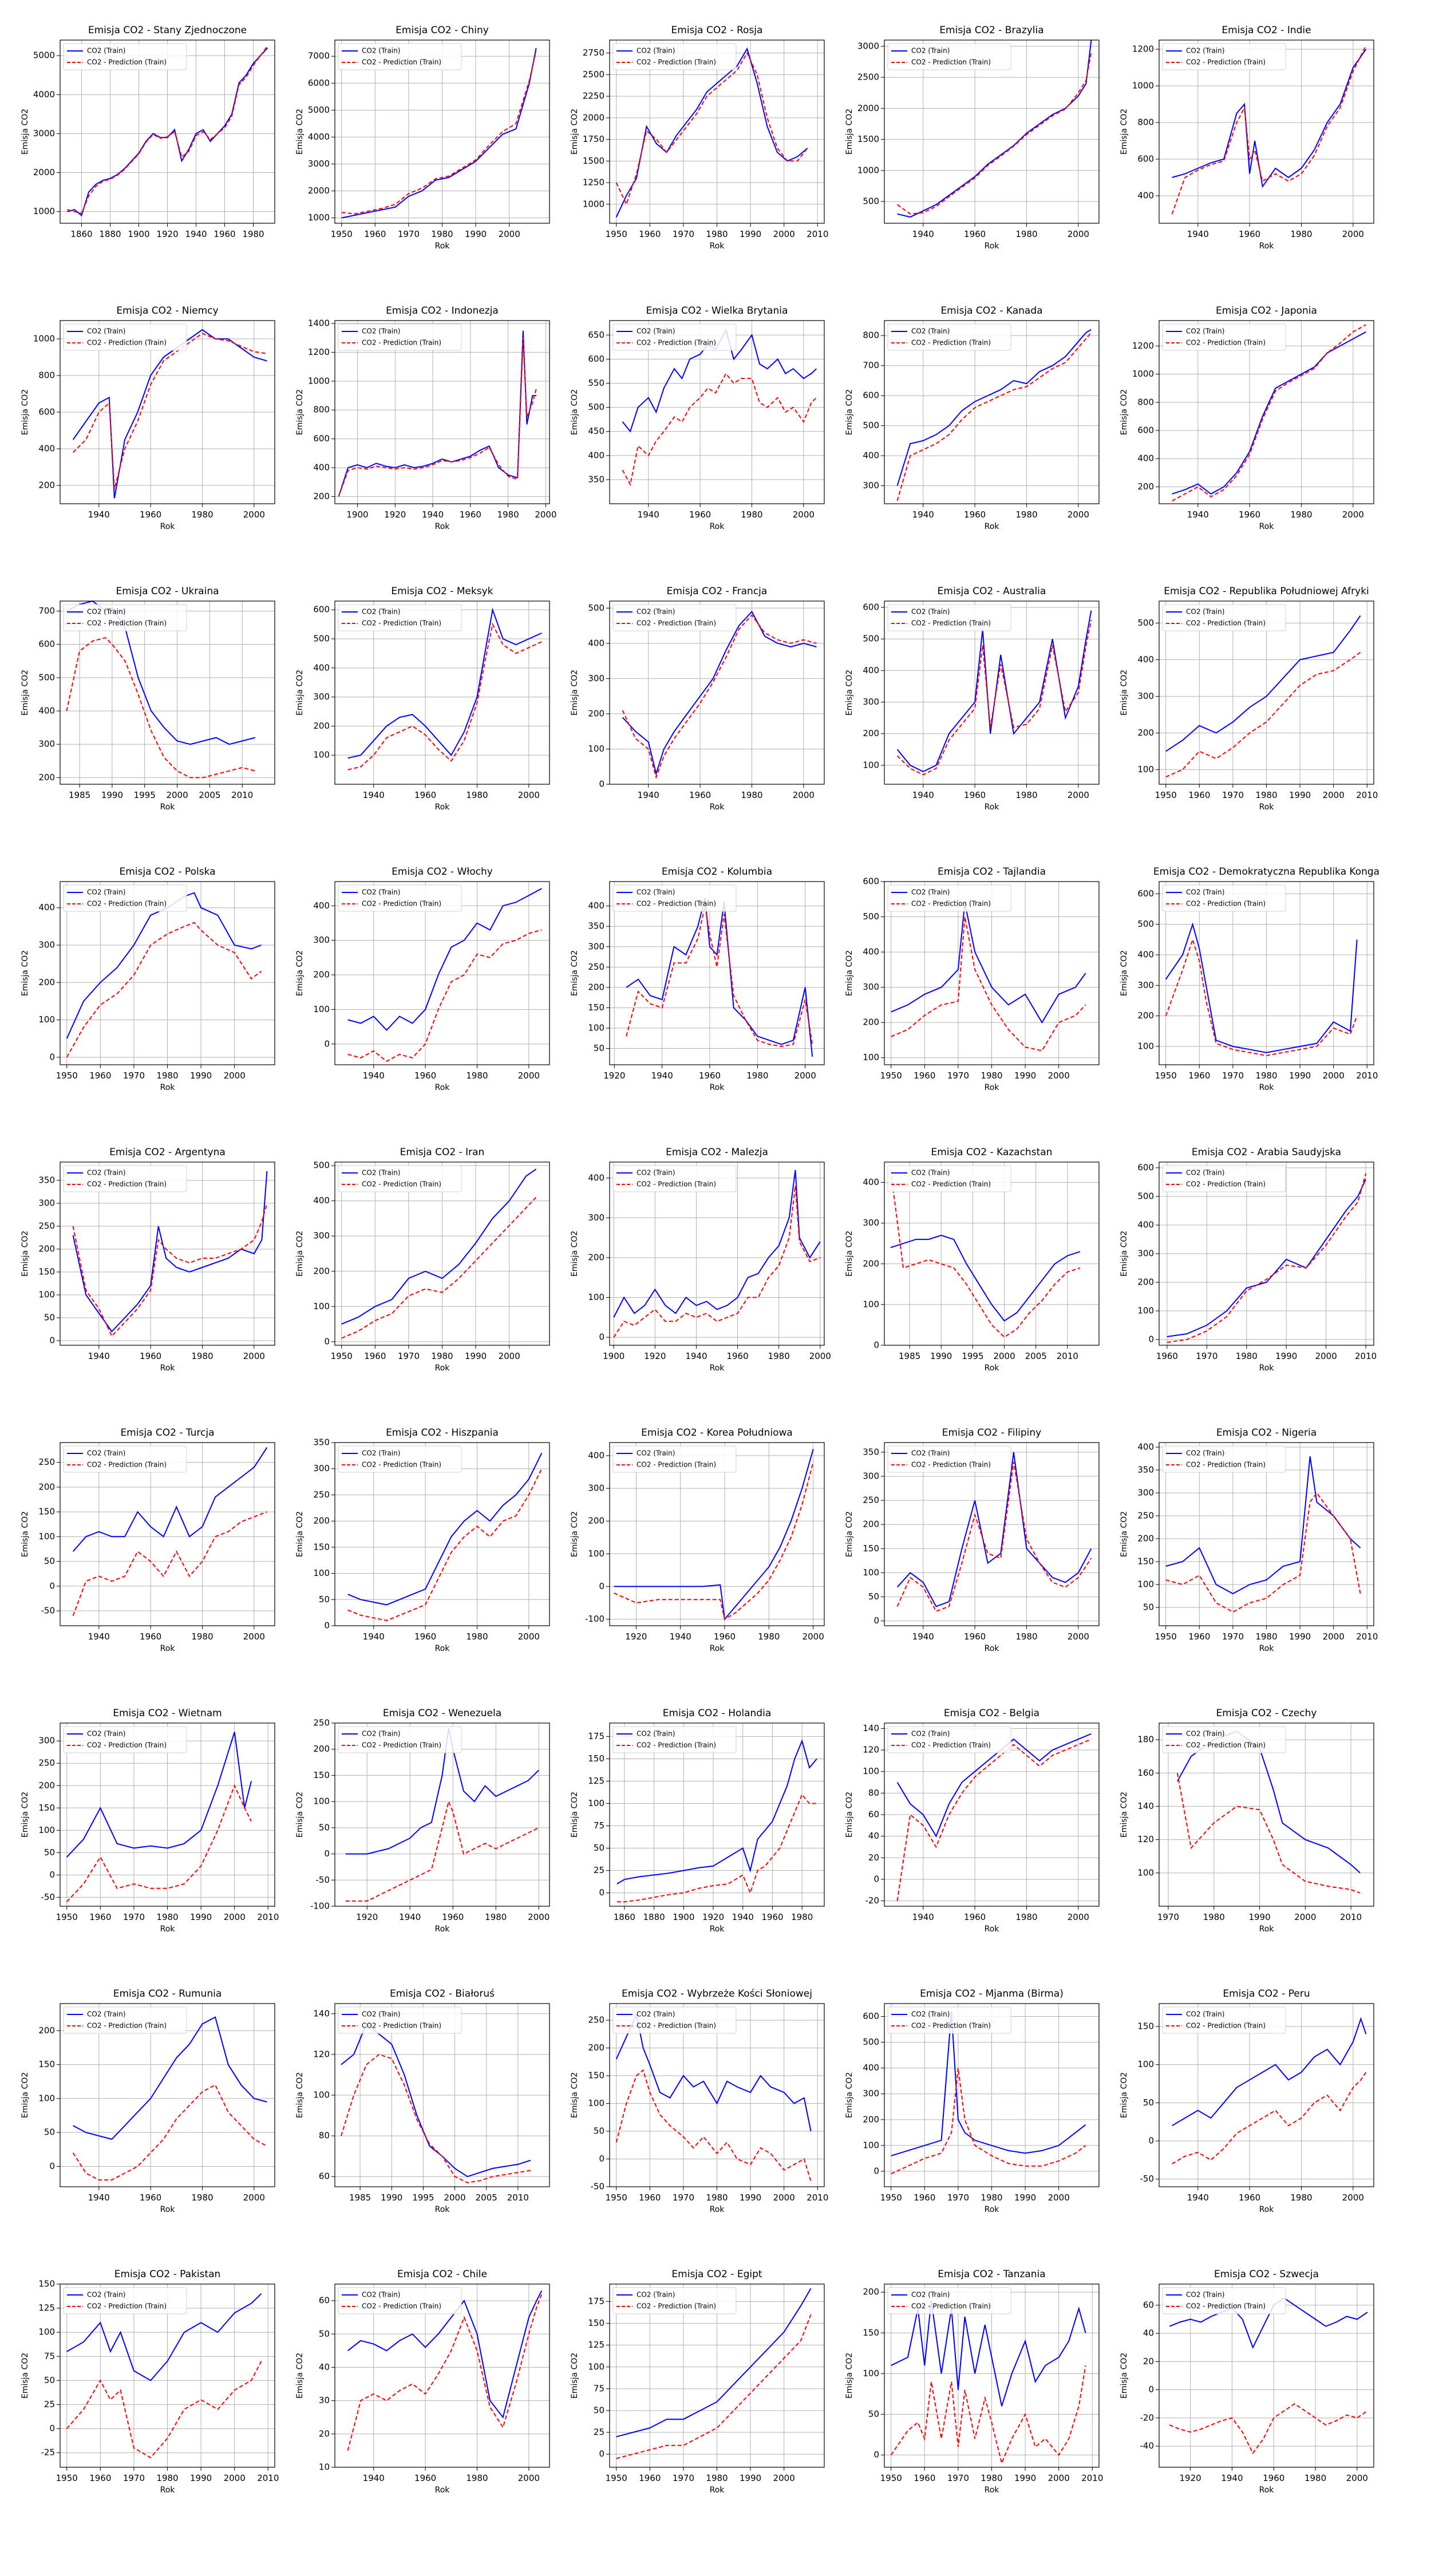 This screenshot has height=2576, width=1431. What do you see at coordinates (46, 611) in the screenshot?
I see `y-tick-label: 700` at bounding box center [46, 611].